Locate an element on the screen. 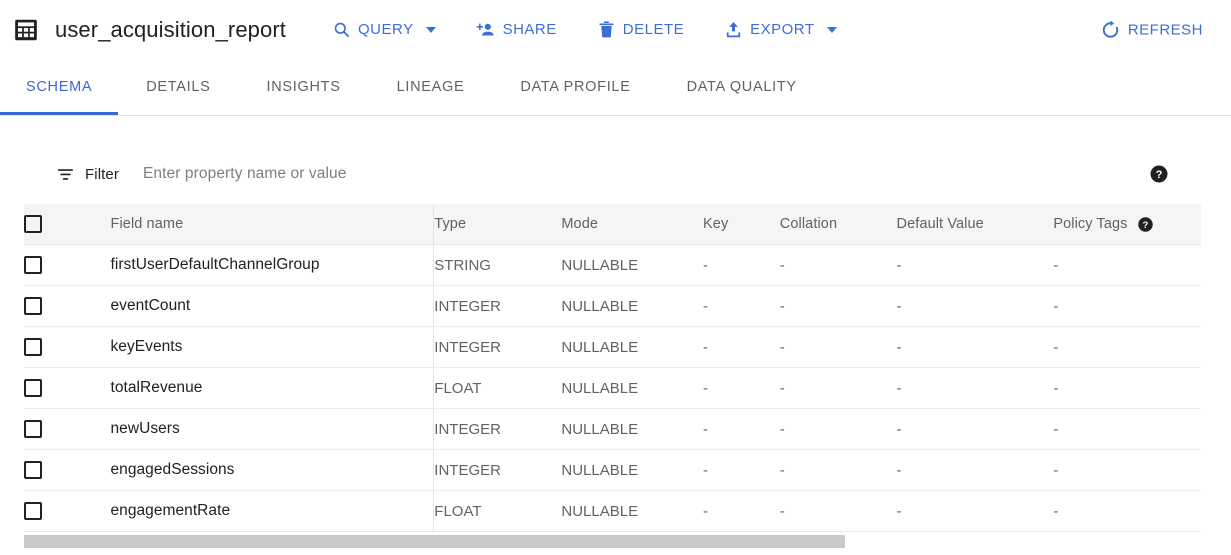 Image resolution: width=1231 pixels, height=555 pixels. header-field-name: Field name is located at coordinates (272, 224).